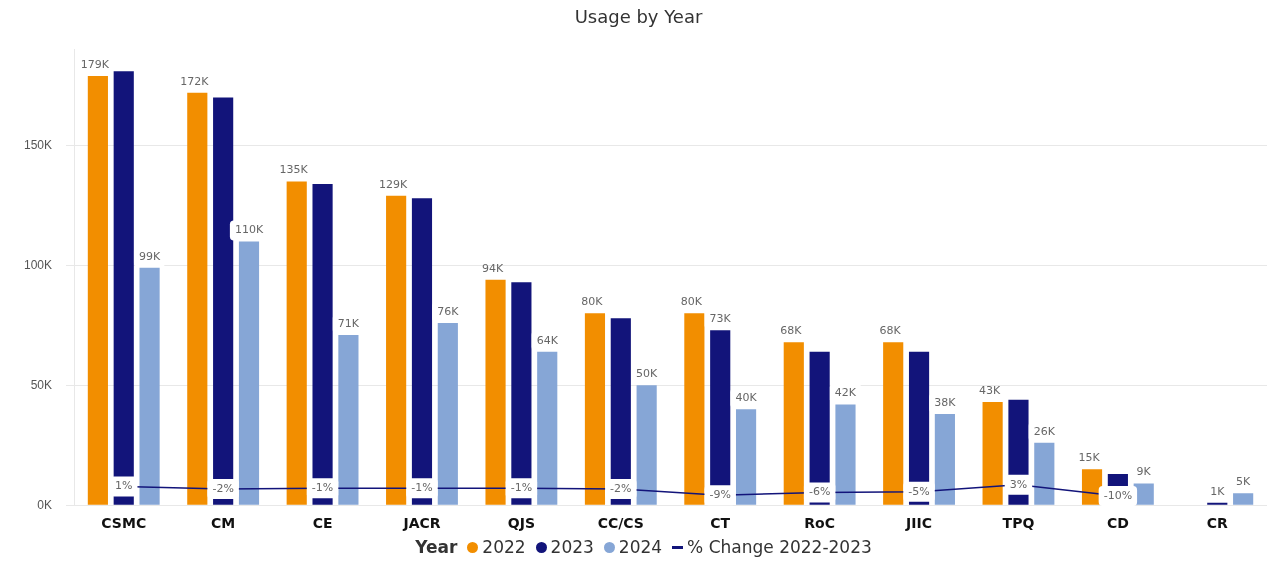  What do you see at coordinates (918, 523) in the screenshot?
I see `x-tick-label: JIIC` at bounding box center [918, 523].